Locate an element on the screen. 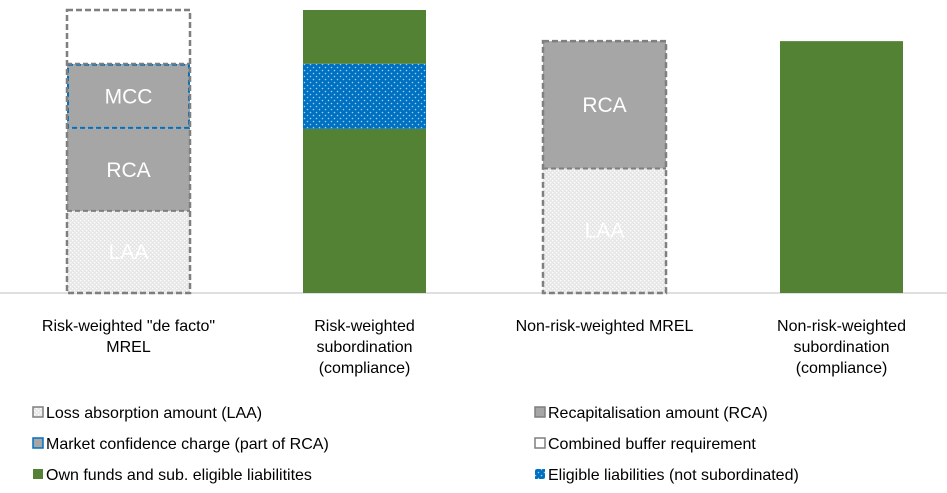 This screenshot has width=947, height=493. legend-label: Loss absorption amount (LAA) is located at coordinates (154, 413).